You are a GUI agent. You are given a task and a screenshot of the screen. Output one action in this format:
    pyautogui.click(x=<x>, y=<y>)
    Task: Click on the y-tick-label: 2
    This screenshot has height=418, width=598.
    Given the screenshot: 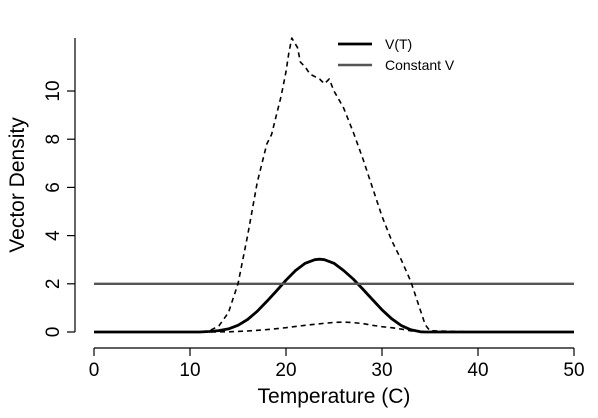 What is the action you would take?
    pyautogui.click(x=53, y=284)
    